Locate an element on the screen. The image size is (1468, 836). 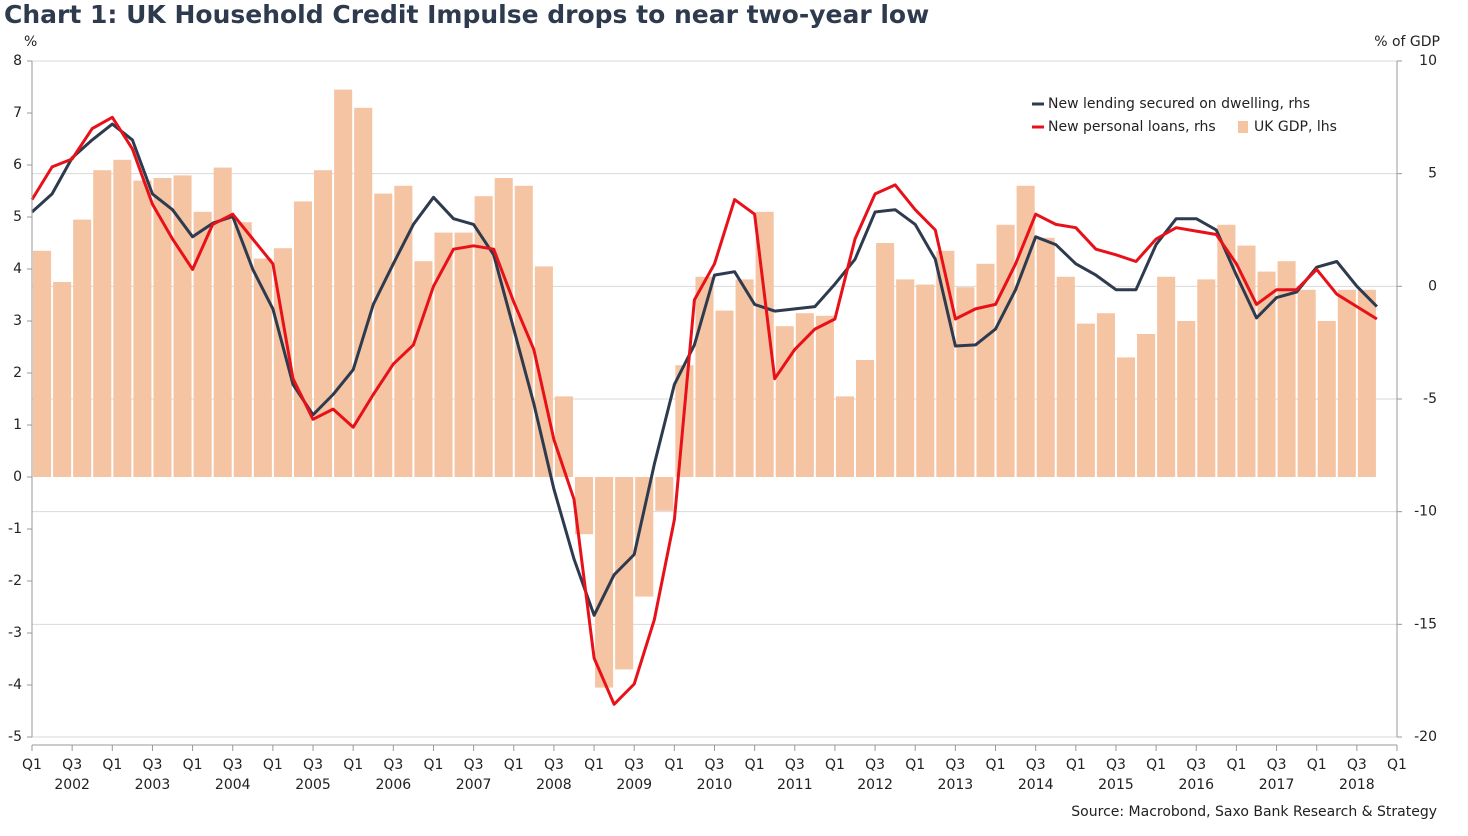
year-label: 2008 is located at coordinates (554, 785).